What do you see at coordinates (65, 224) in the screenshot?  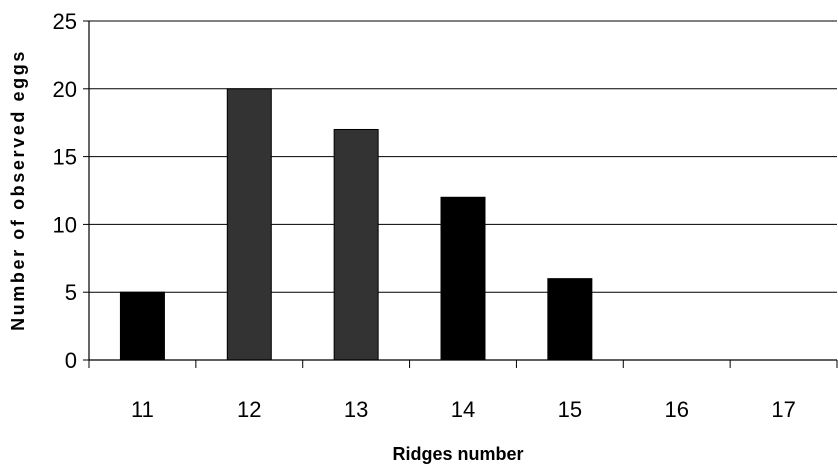 I see `y-tick-label: 10` at bounding box center [65, 224].